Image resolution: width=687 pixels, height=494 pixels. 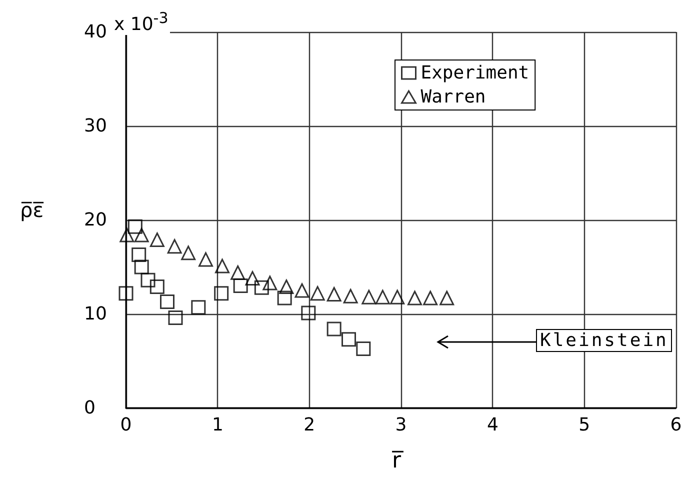 I want to click on annotation: x 10$^{-3}$, so click(x=141, y=22).